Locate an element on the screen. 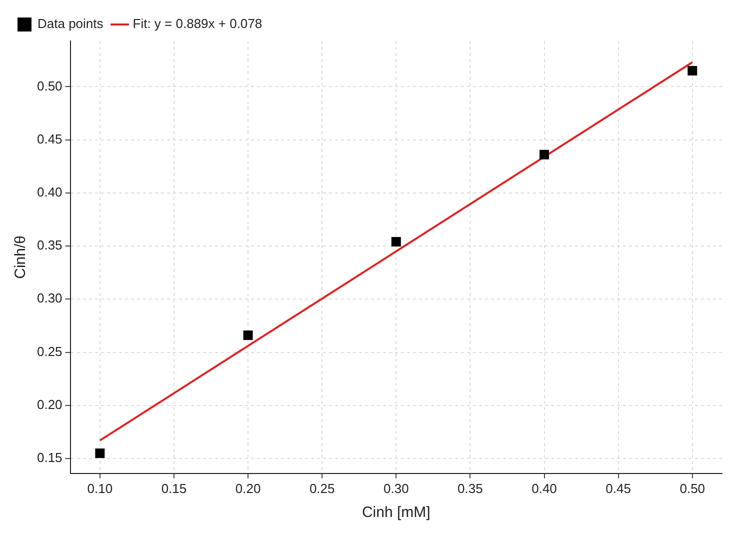  y-tick-label: 0.15 is located at coordinates (49, 458).